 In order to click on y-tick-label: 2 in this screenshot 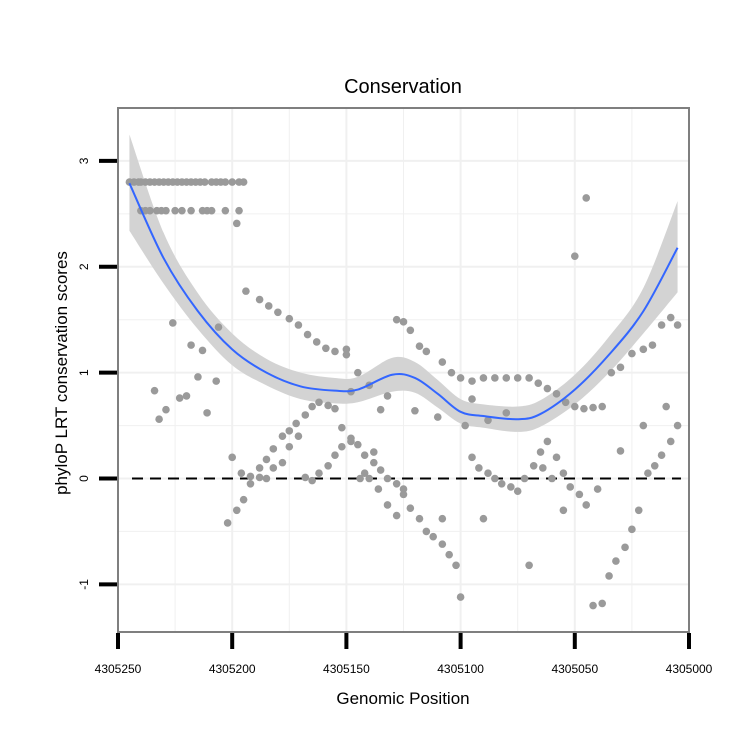, I will do `click(84, 266)`.